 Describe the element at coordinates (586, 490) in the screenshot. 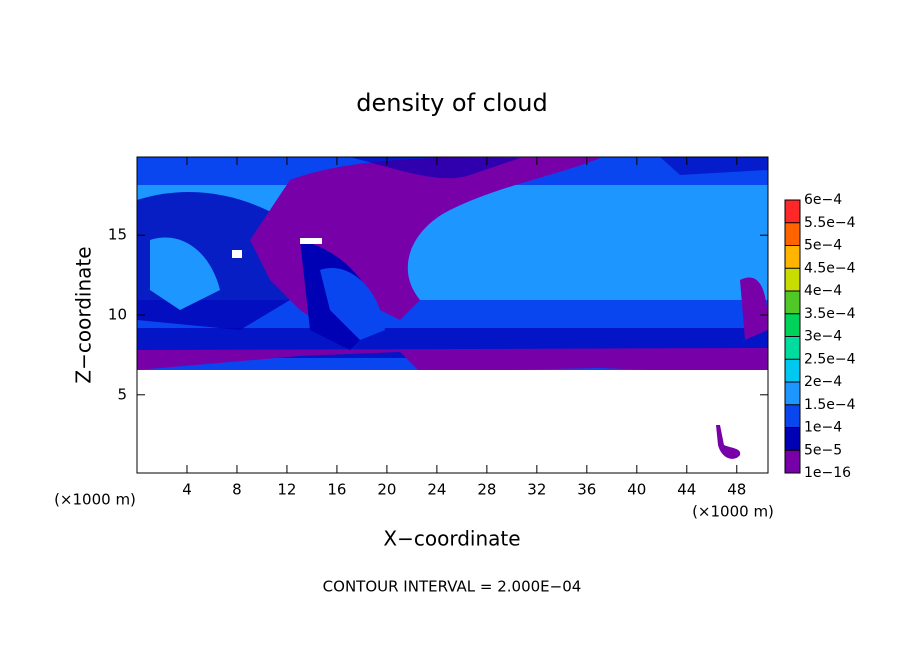

I see `x-tick-label: 36` at that location.